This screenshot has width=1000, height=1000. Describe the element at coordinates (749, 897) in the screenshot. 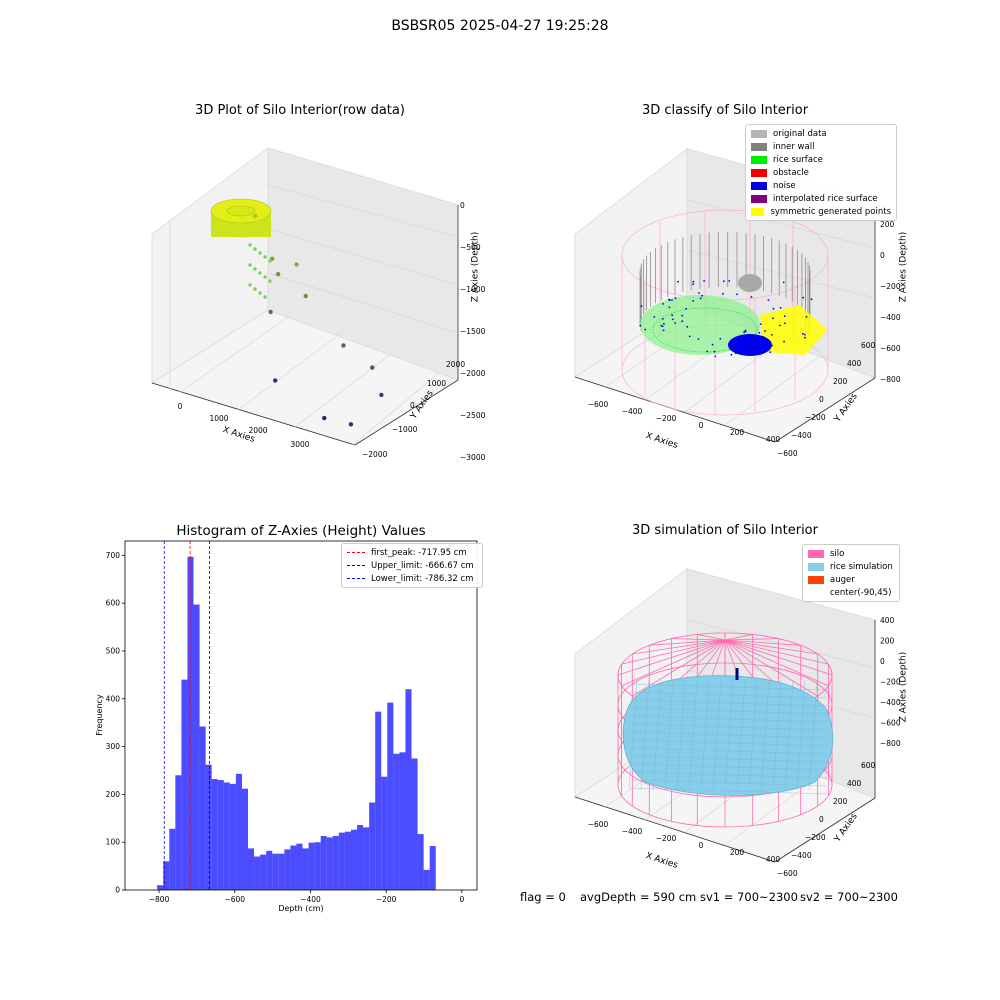

I see `sv1-text: sv1 = 700~2300` at that location.